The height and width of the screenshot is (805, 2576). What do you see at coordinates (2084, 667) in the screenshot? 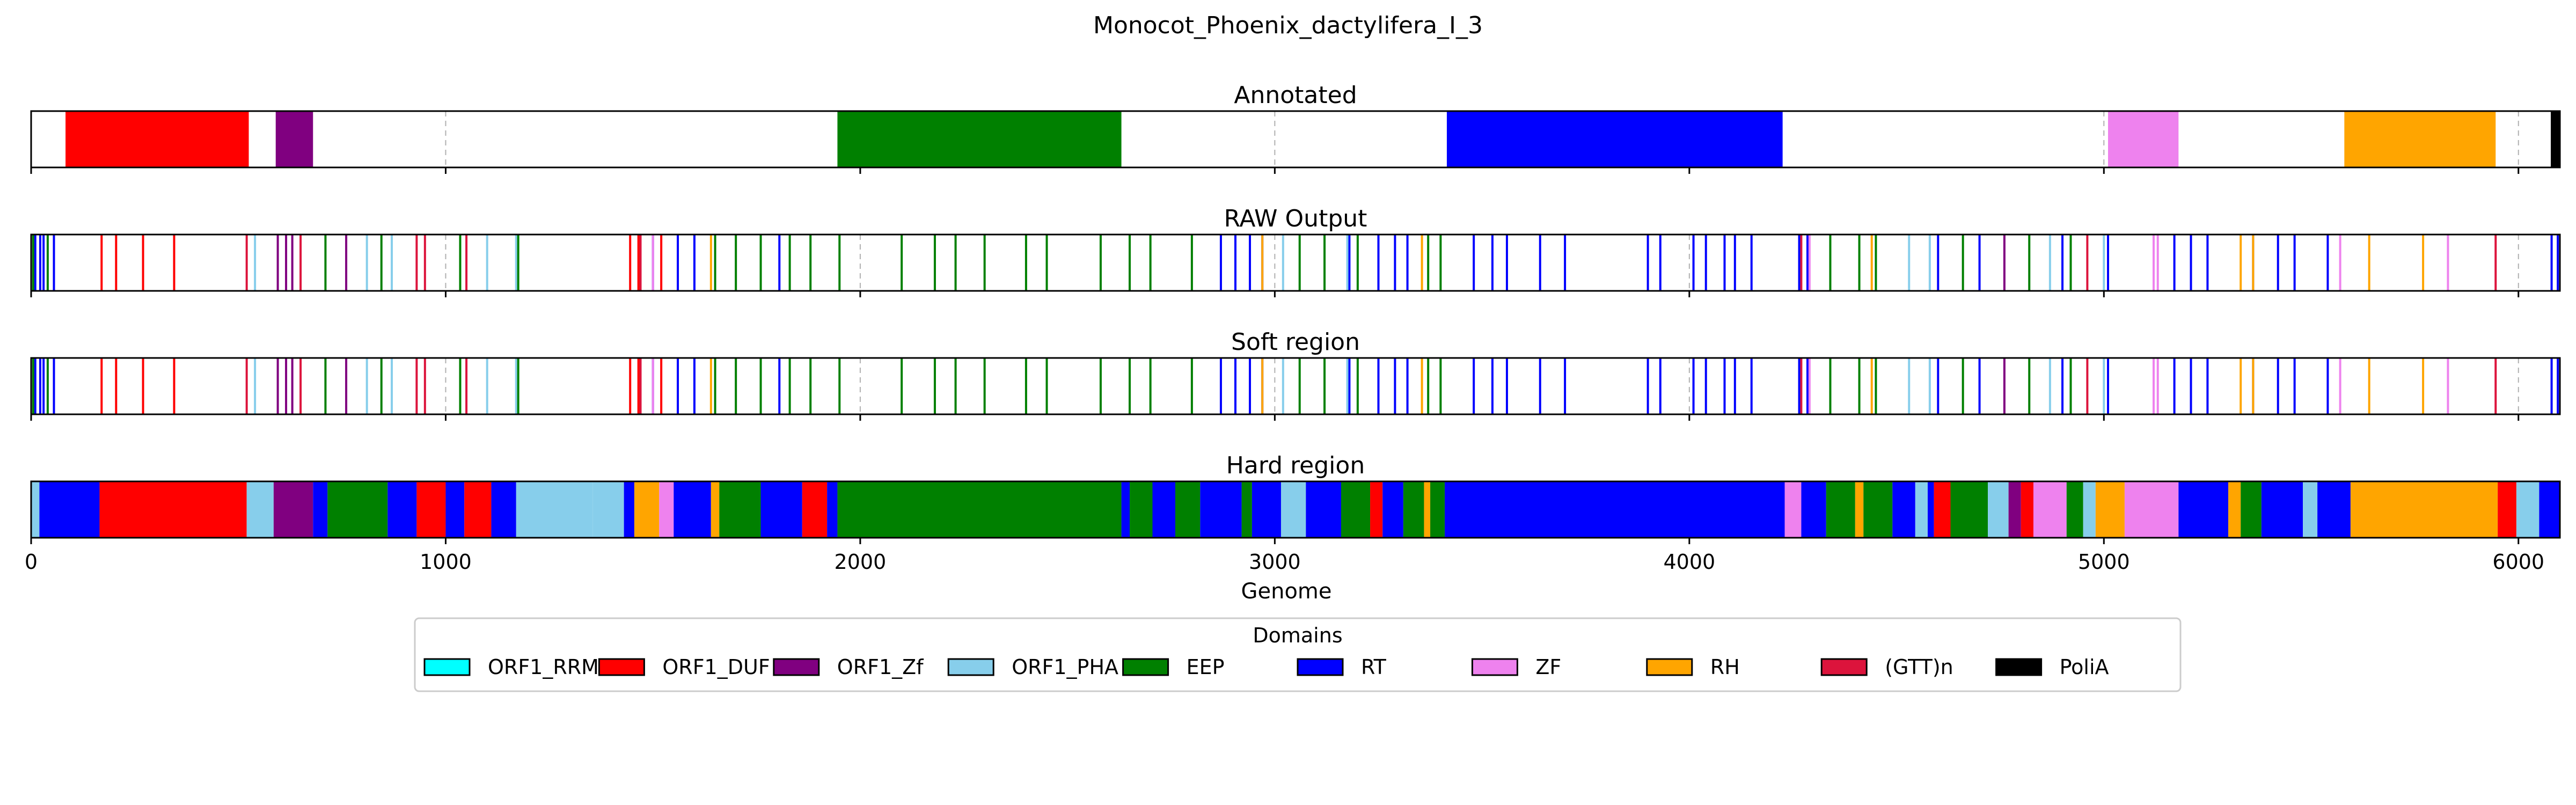
I see `legend-label: PoliA` at bounding box center [2084, 667].